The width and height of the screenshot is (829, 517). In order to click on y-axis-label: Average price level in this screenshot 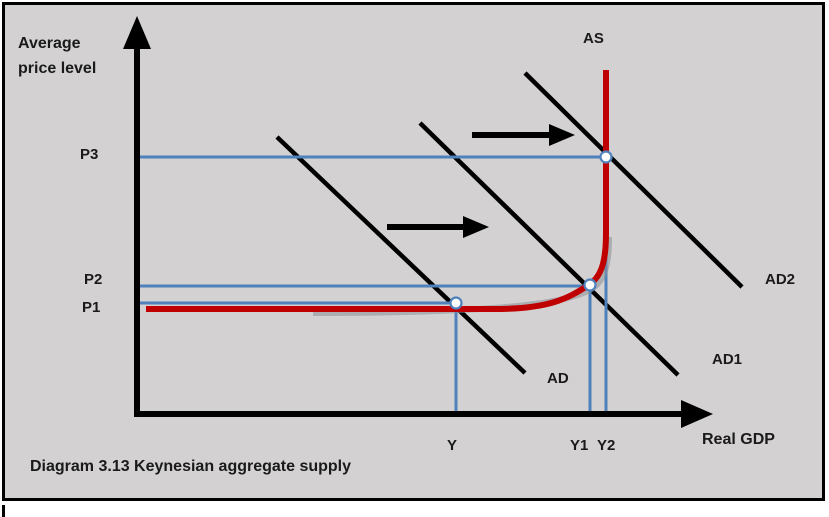, I will do `click(57, 56)`.